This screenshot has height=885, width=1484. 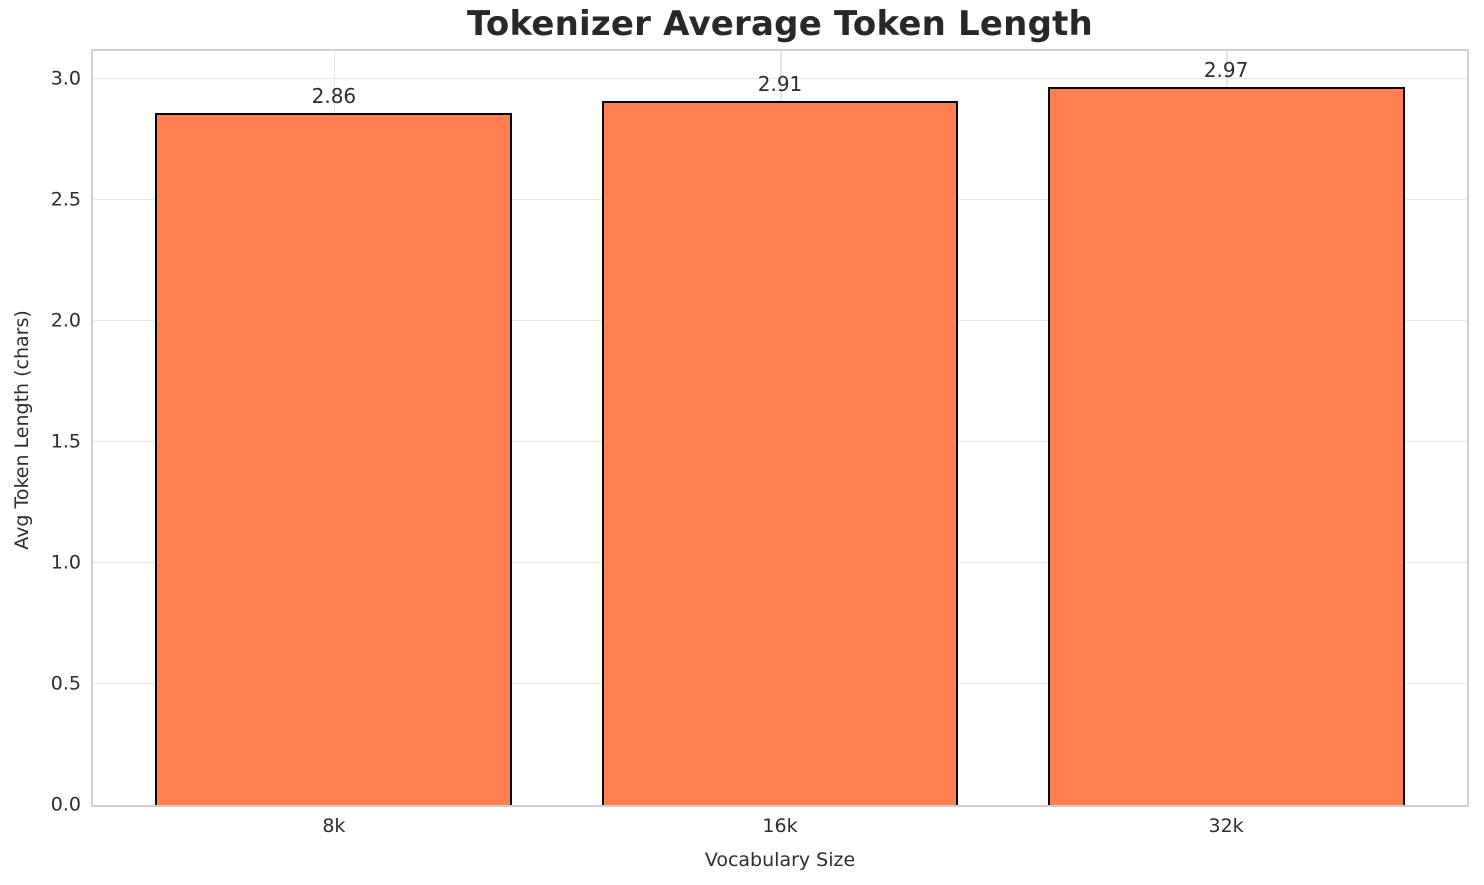 I want to click on y-tick-label: 1.0, so click(x=65, y=562).